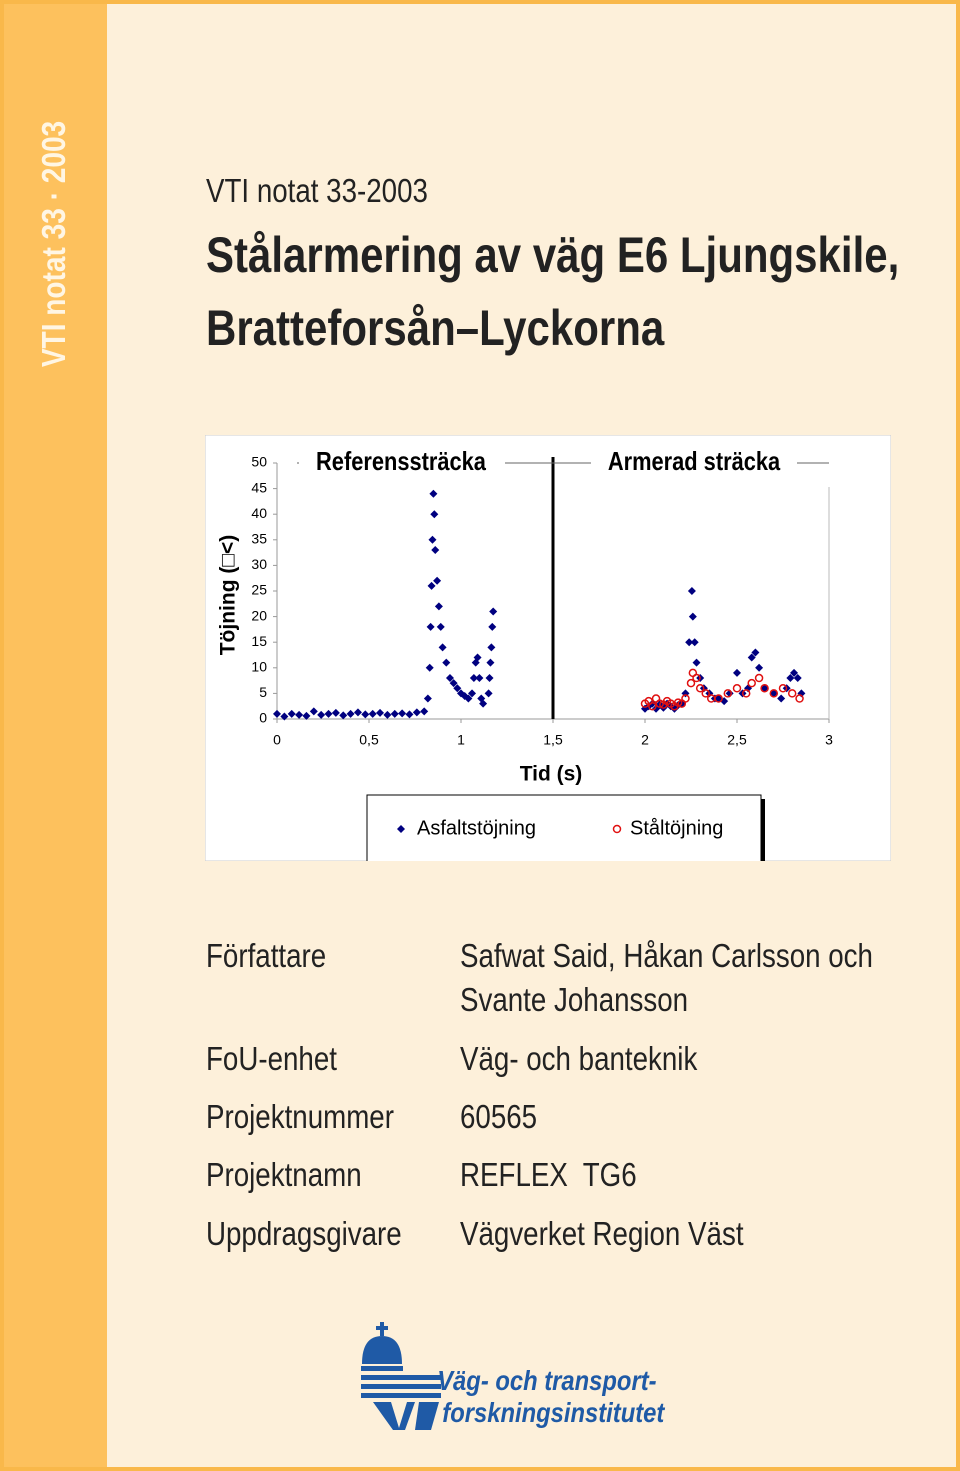 This screenshot has height=1471, width=960. What do you see at coordinates (271, 1058) in the screenshot?
I see `info-label: FoU-enhet` at bounding box center [271, 1058].